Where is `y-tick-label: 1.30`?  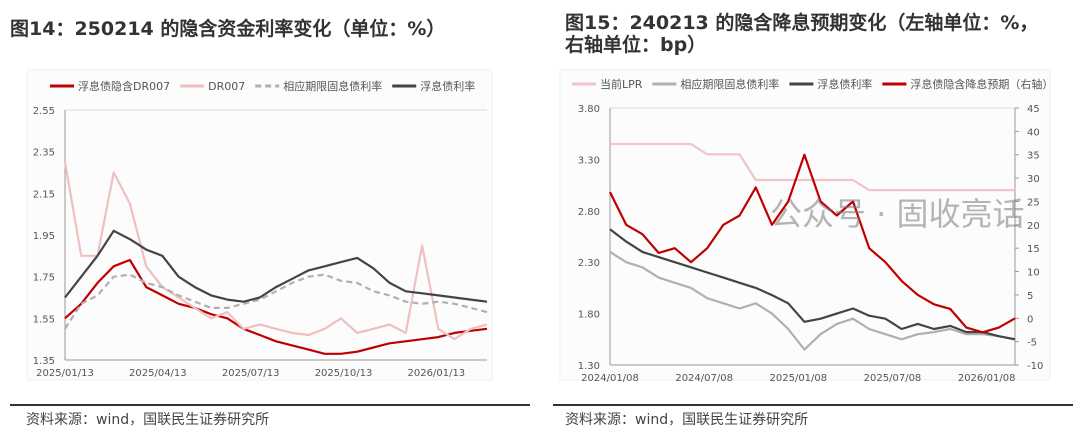 y-tick-label: 1.30 is located at coordinates (589, 366).